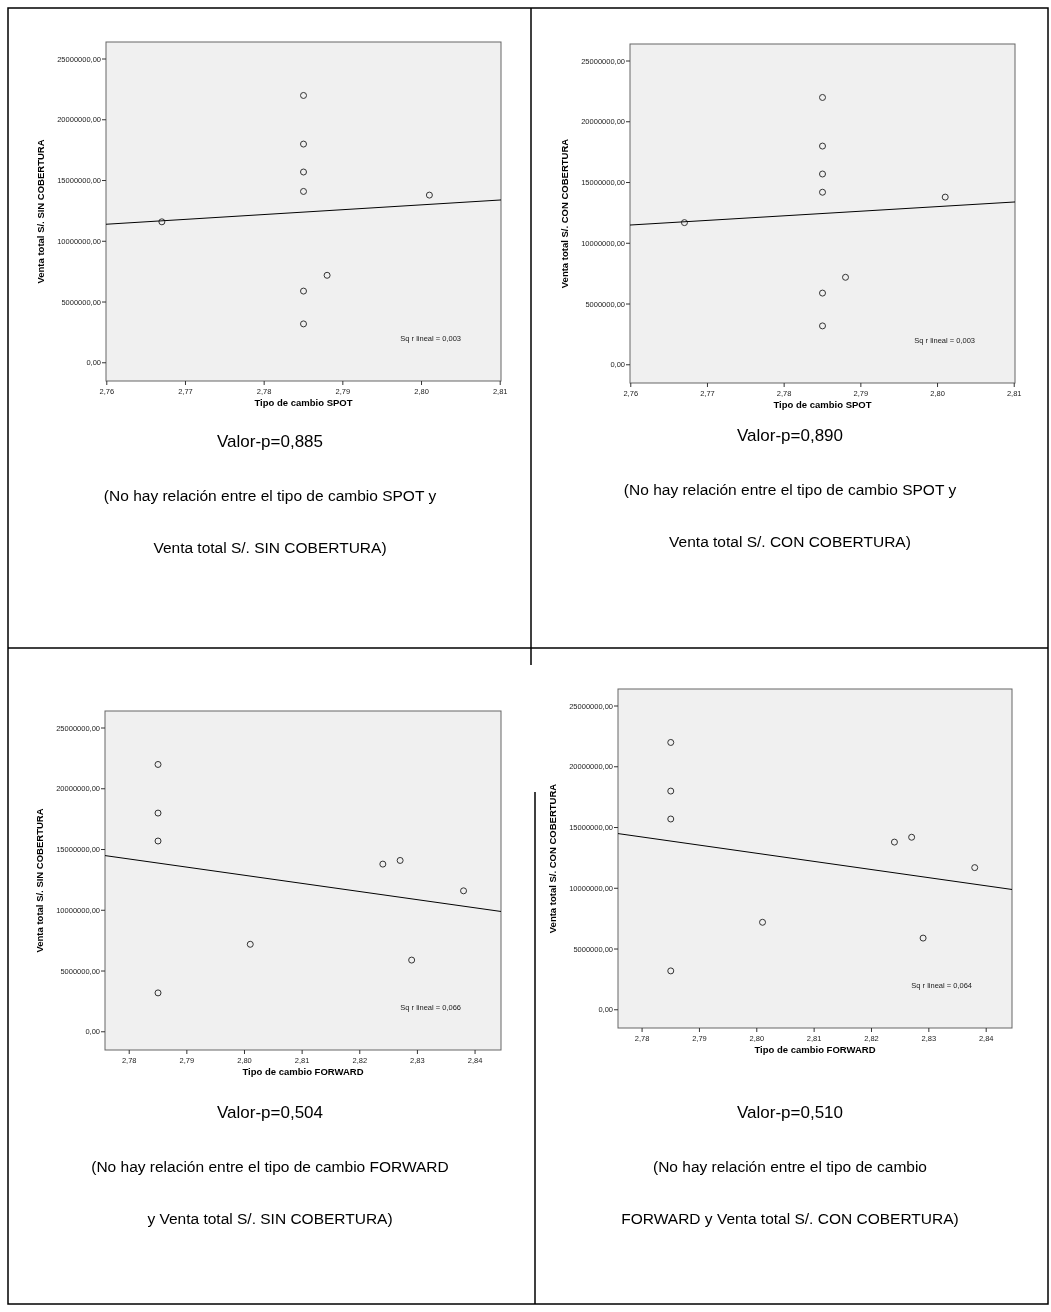  Describe the element at coordinates (270, 1218) in the screenshot. I see `text: y Venta total S/. SIN COBERTURA)` at that location.